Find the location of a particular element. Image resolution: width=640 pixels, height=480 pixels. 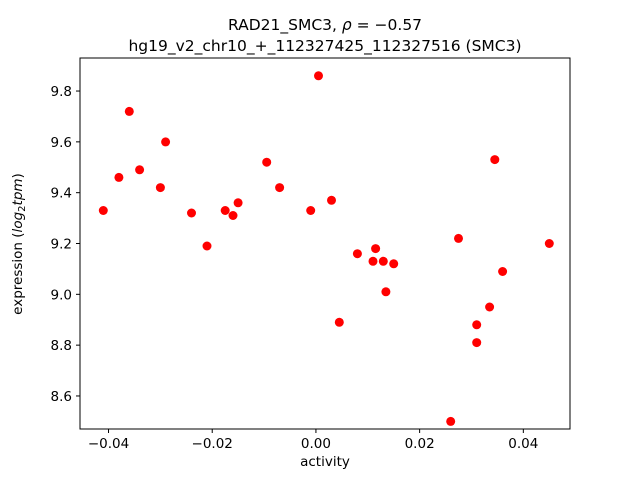

y-tick-label: 8.6 is located at coordinates (61, 397).